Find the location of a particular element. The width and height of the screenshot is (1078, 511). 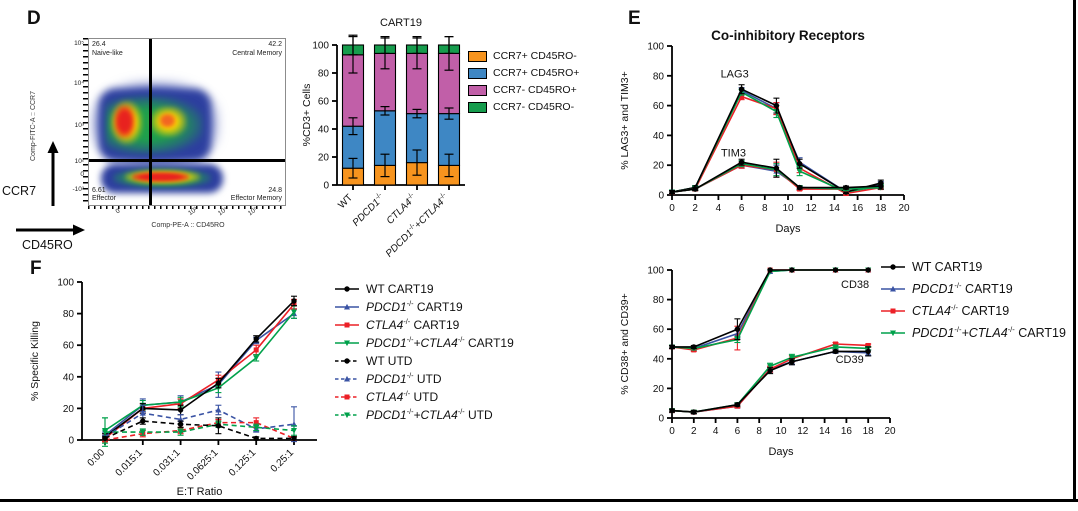

legend-item: PDCD1-/- UTD is located at coordinates (424, 379).